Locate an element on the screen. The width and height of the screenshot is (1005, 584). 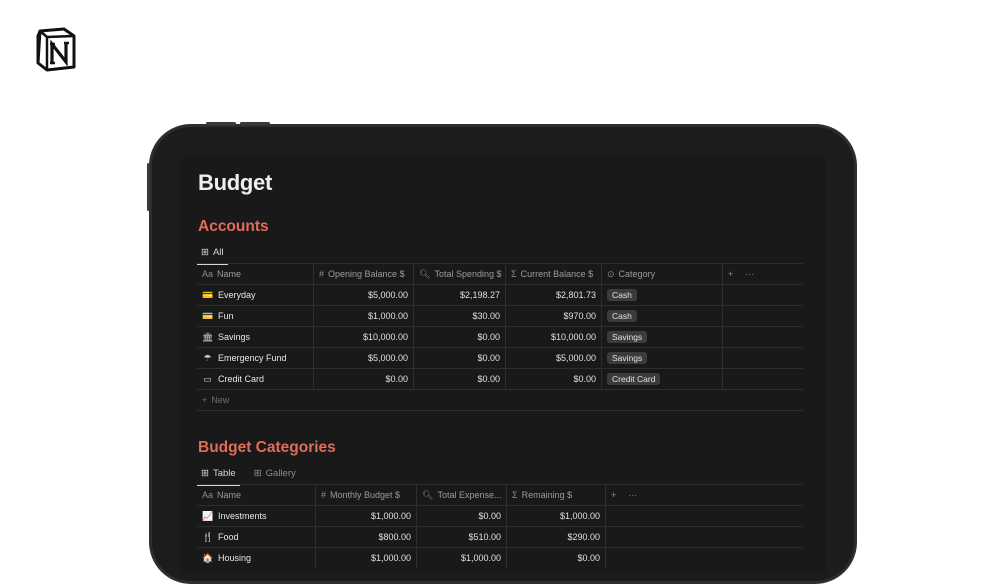
category-icon: 📈 is located at coordinates (208, 515).